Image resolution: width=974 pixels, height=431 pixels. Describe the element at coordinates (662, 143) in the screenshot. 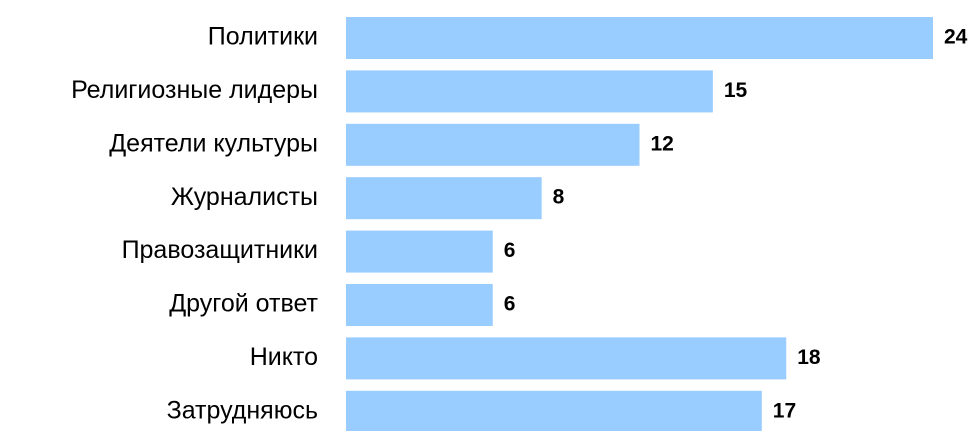

I see `value-label: 12` at that location.